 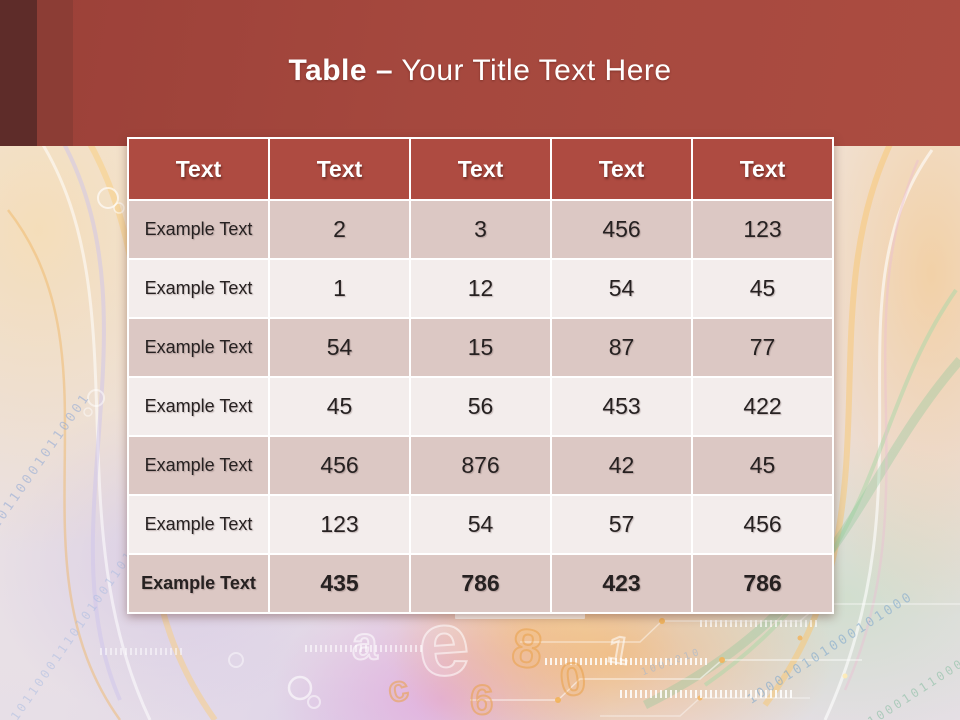 What do you see at coordinates (536, 70) in the screenshot?
I see `title-rest-text: Your Title Text Here` at bounding box center [536, 70].